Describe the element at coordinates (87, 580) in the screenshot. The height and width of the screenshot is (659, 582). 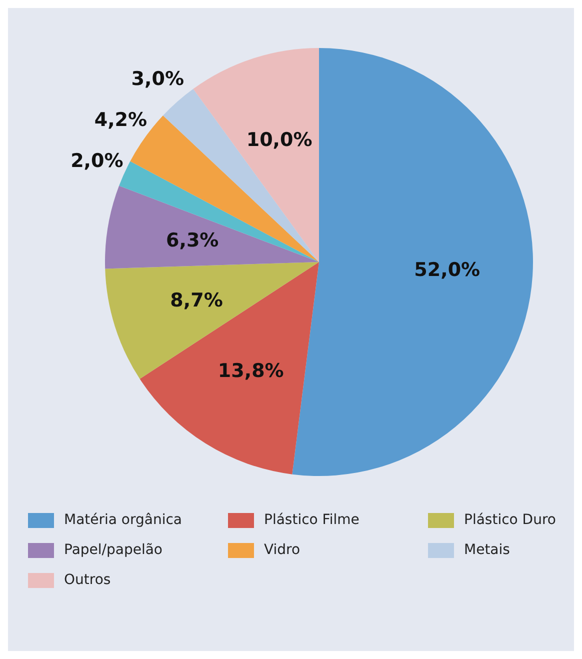
I see `legend-label: Outros` at that location.